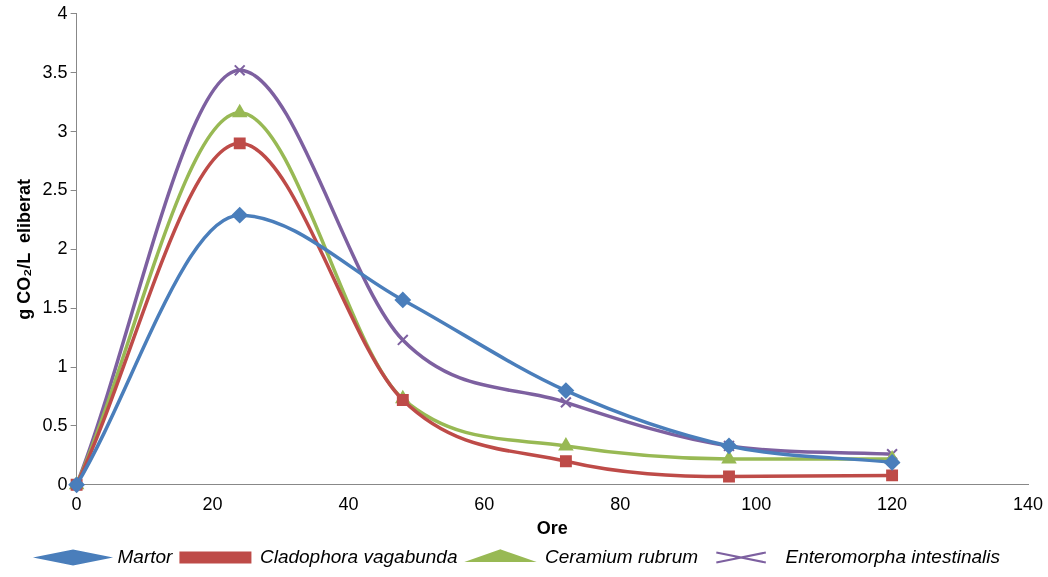 The image size is (1048, 577). Describe the element at coordinates (1028, 503) in the screenshot. I see `x-tick-label: 140` at that location.